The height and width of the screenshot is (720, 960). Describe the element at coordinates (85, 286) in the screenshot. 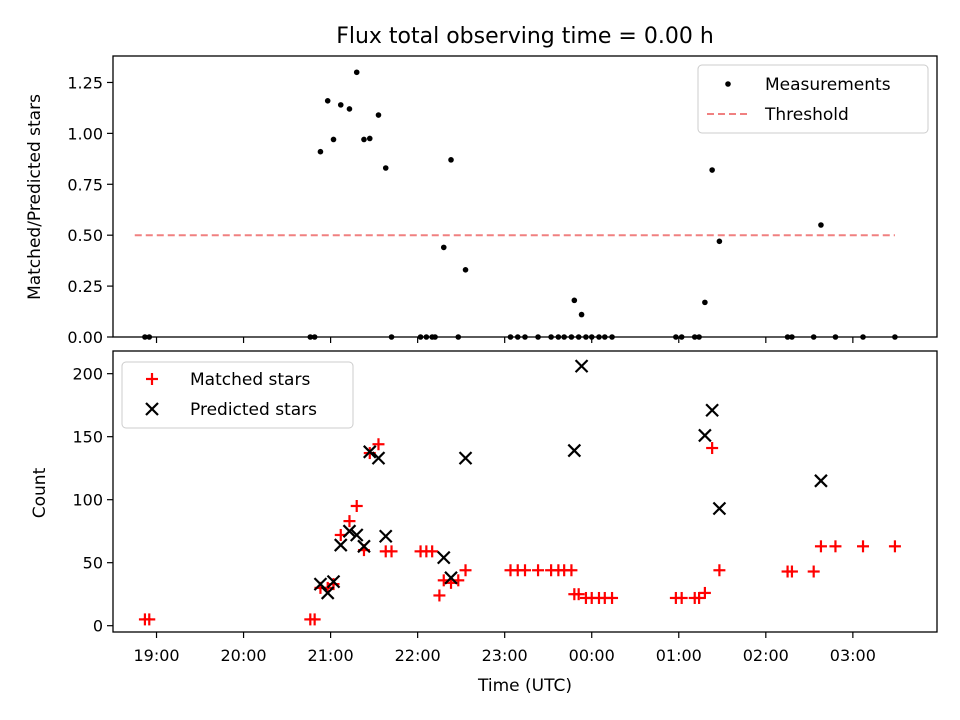

I see `y-tick-label: 0.25` at that location.